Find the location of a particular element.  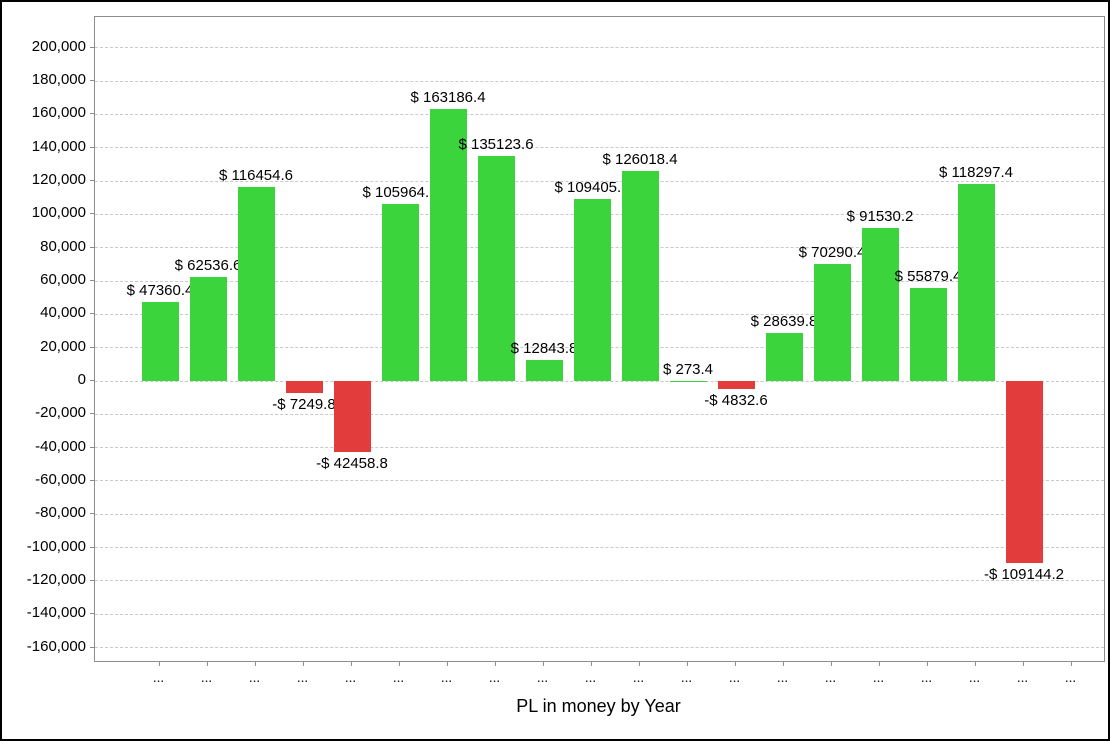

bar-value-label: $ 12843.8 is located at coordinates (544, 348).